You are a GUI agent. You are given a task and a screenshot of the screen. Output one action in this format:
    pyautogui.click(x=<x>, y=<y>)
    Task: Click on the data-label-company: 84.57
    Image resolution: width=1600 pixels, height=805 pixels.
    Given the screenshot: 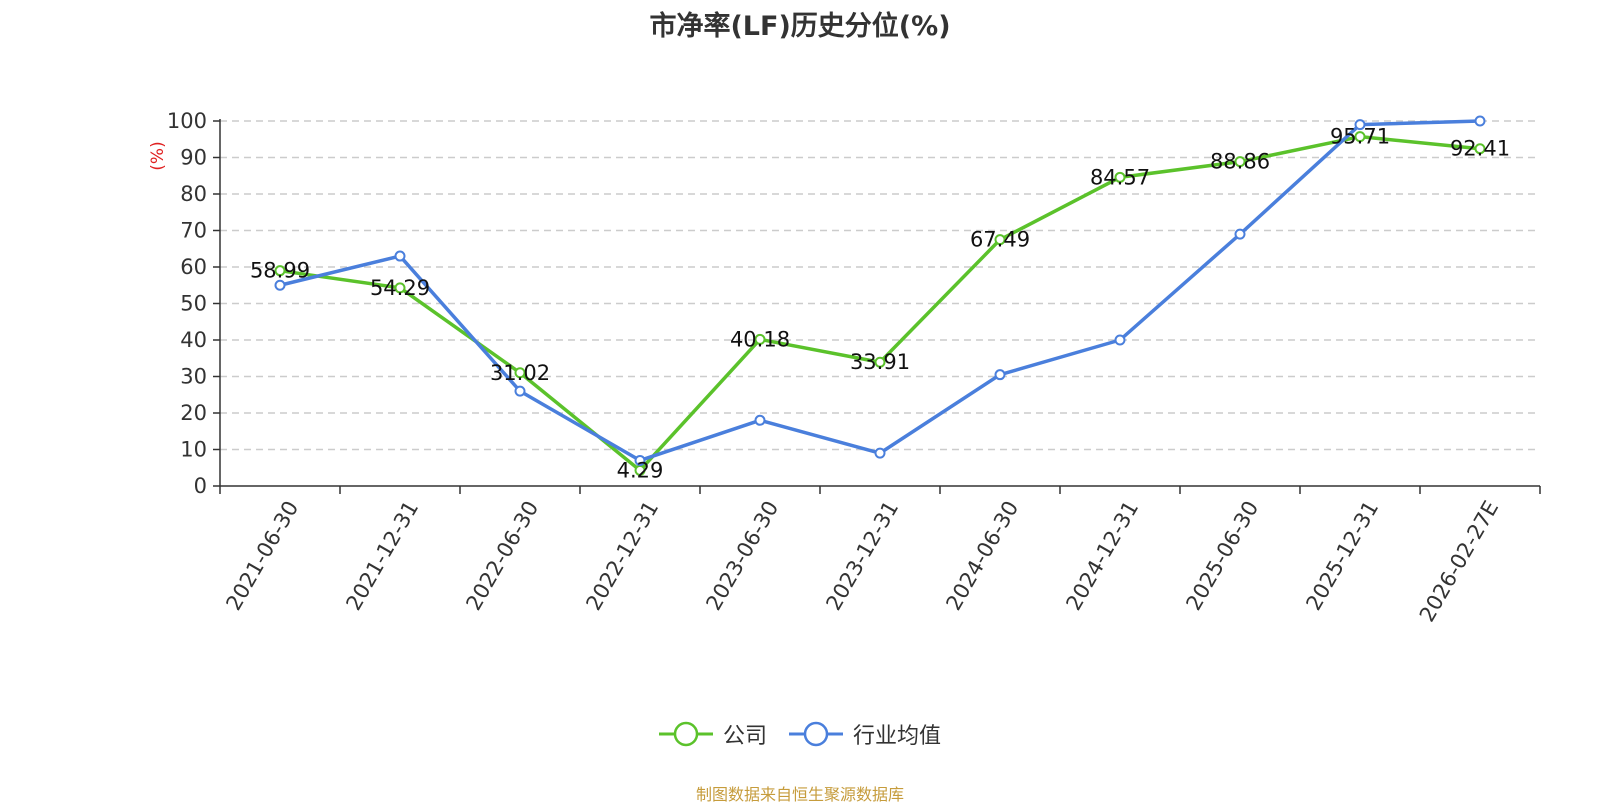 What is the action you would take?
    pyautogui.click(x=1120, y=177)
    